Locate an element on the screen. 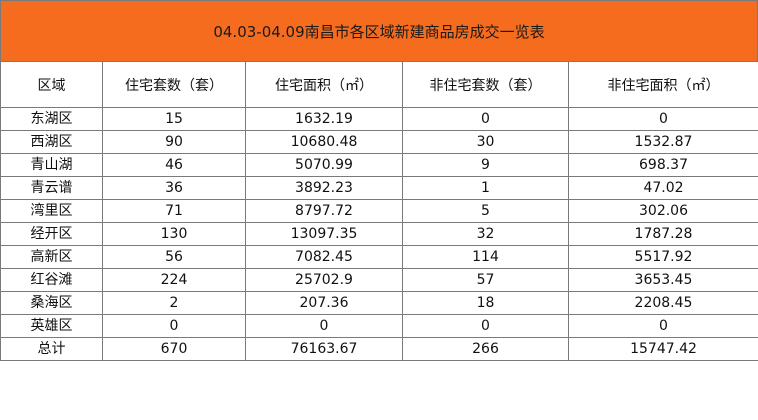 This screenshot has height=420, width=758. header-nonresidential-units: 非住宅套数（套） is located at coordinates (485, 84).